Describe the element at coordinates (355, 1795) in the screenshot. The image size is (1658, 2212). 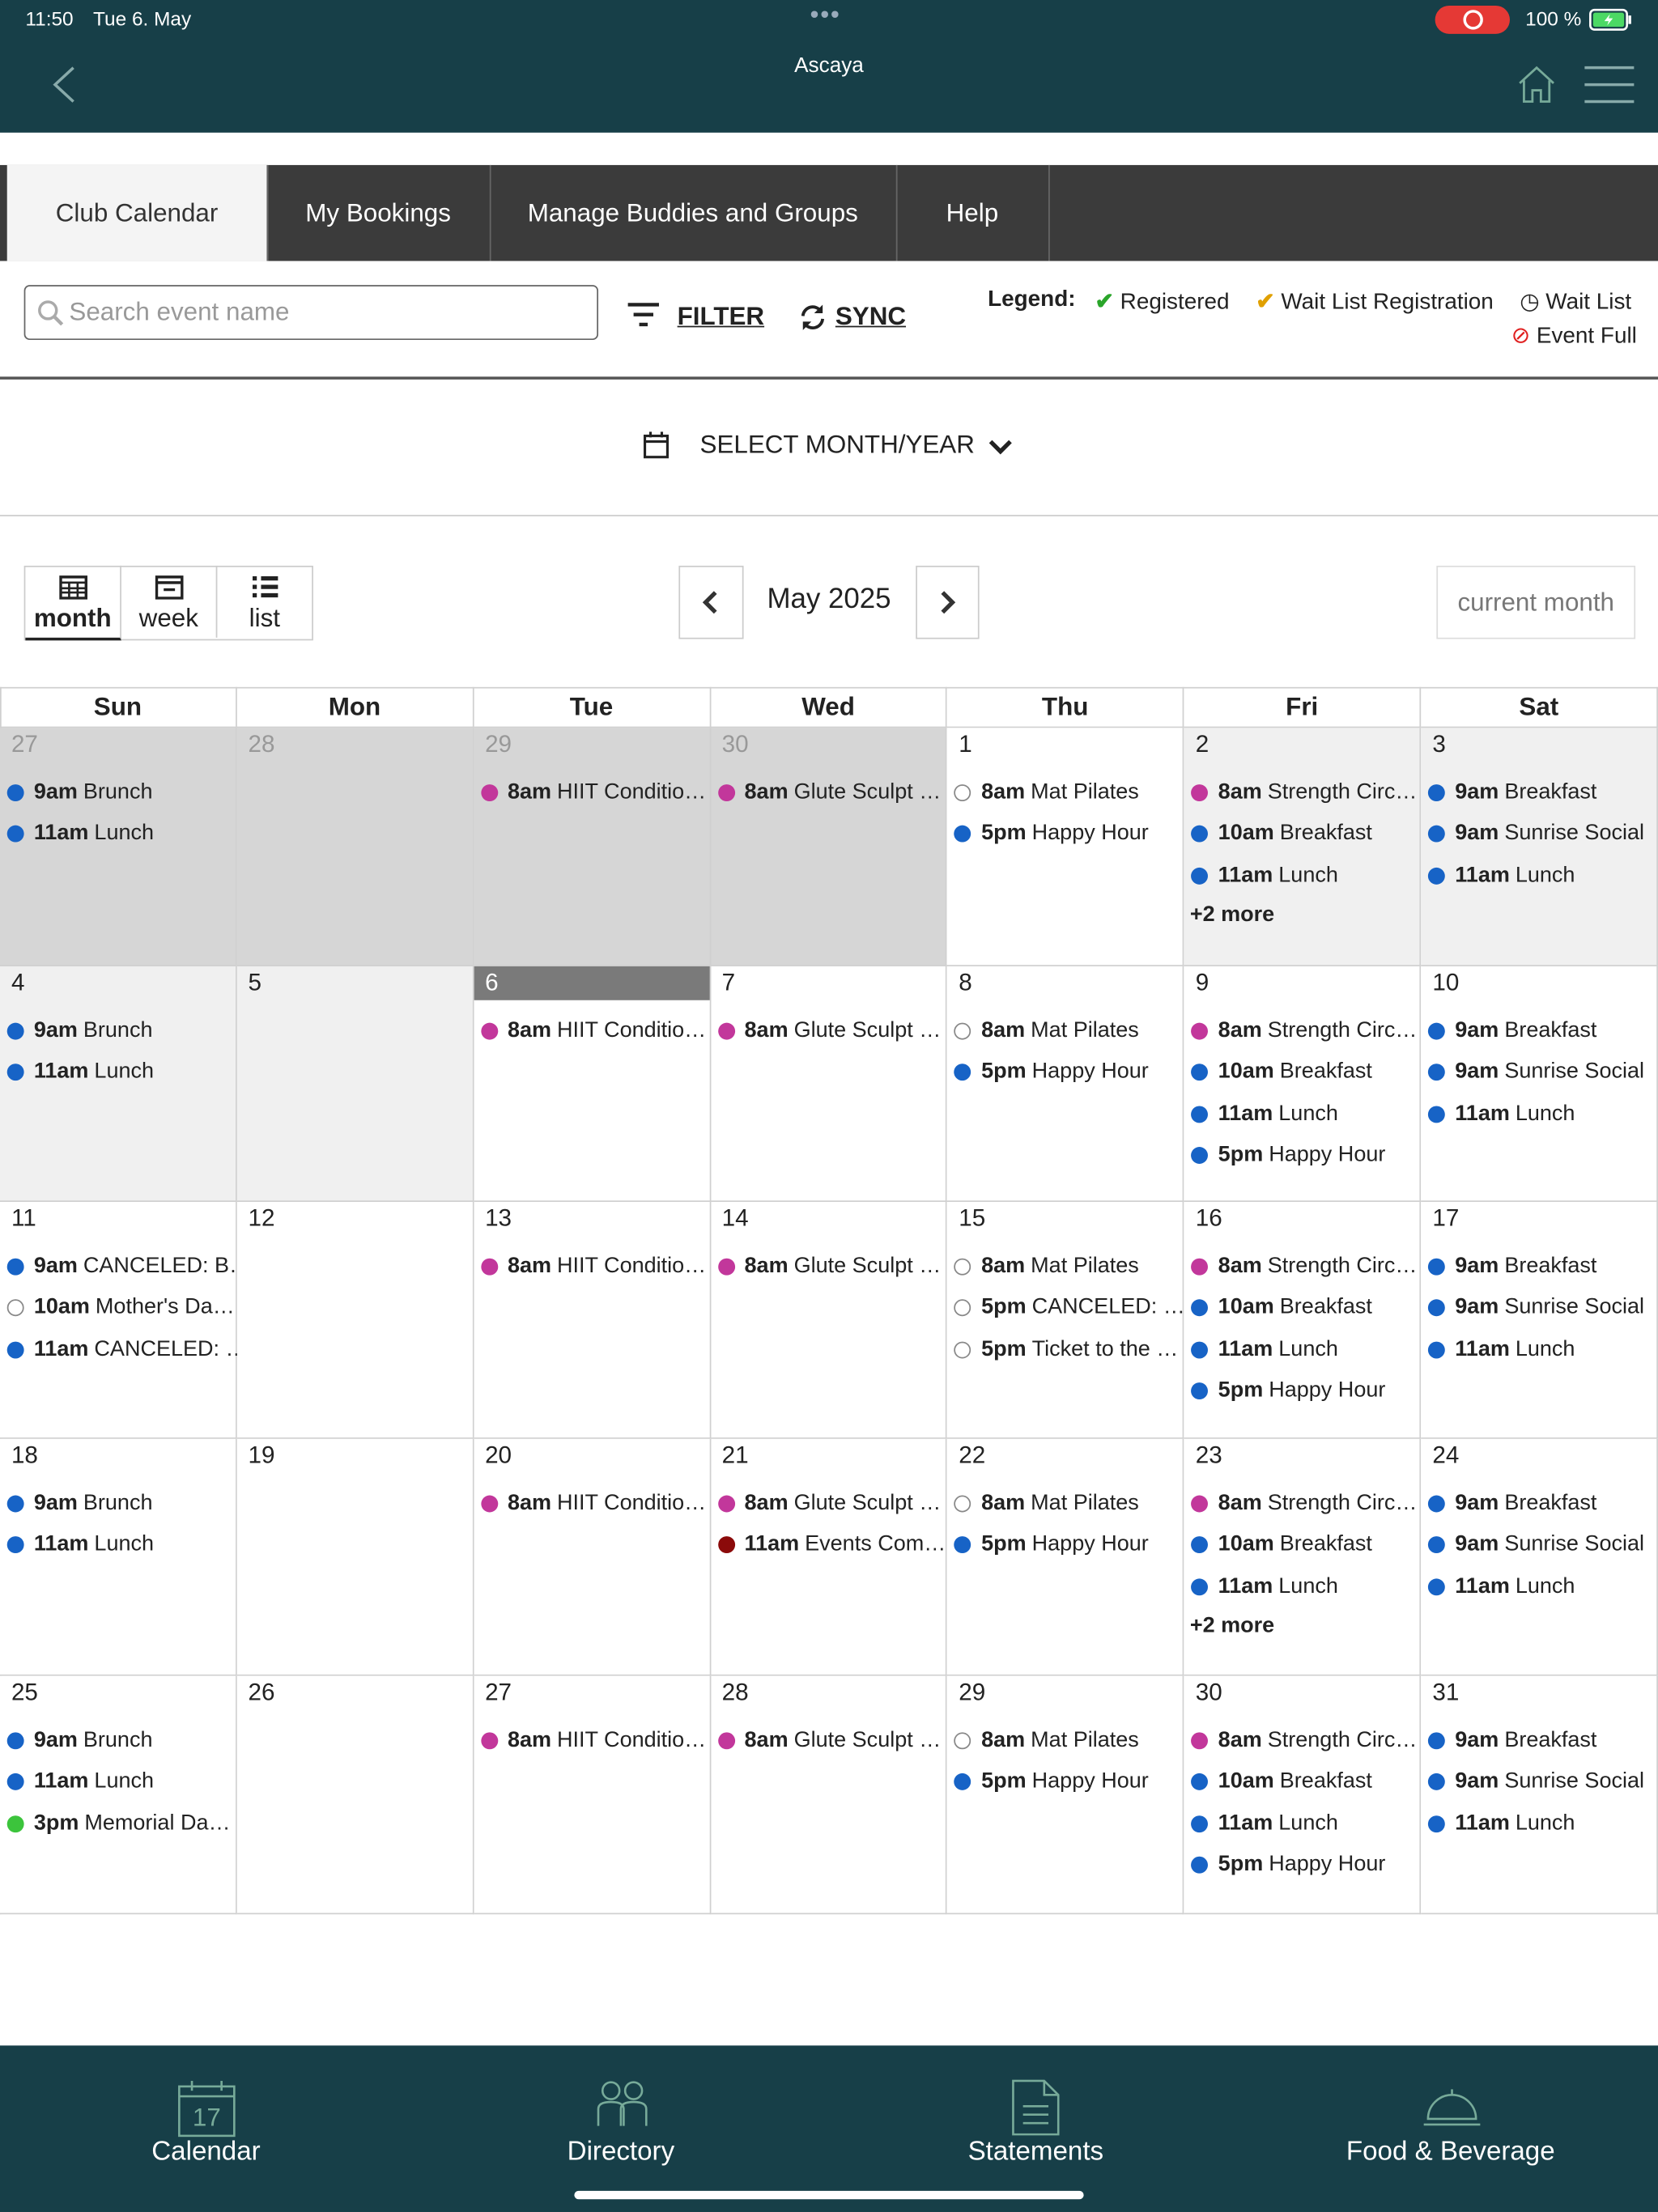
I see `day-cell: 26` at that location.